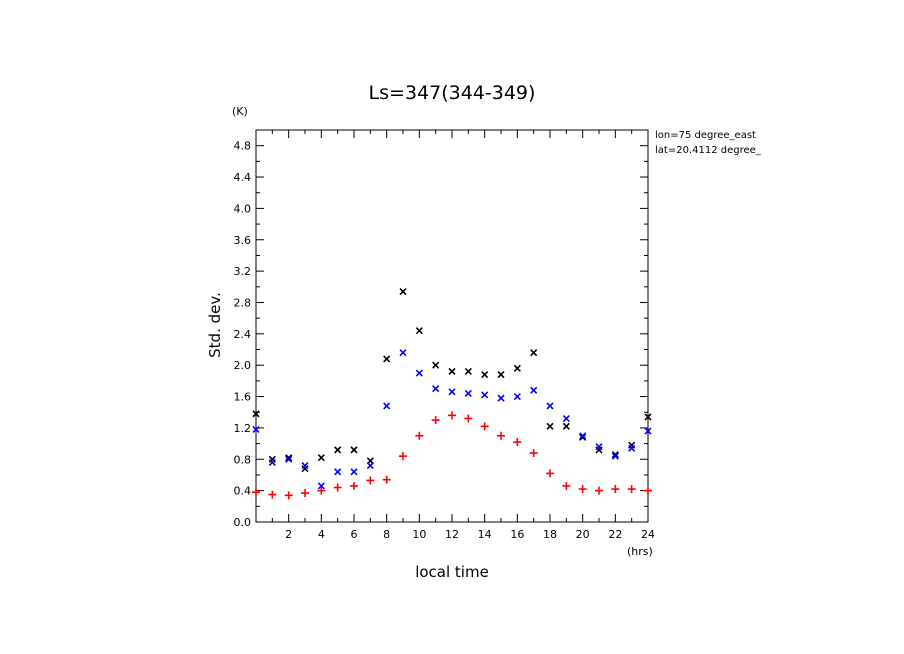 This screenshot has height=654, width=904. What do you see at coordinates (583, 534) in the screenshot?
I see `x-tick-label: 20` at bounding box center [583, 534].